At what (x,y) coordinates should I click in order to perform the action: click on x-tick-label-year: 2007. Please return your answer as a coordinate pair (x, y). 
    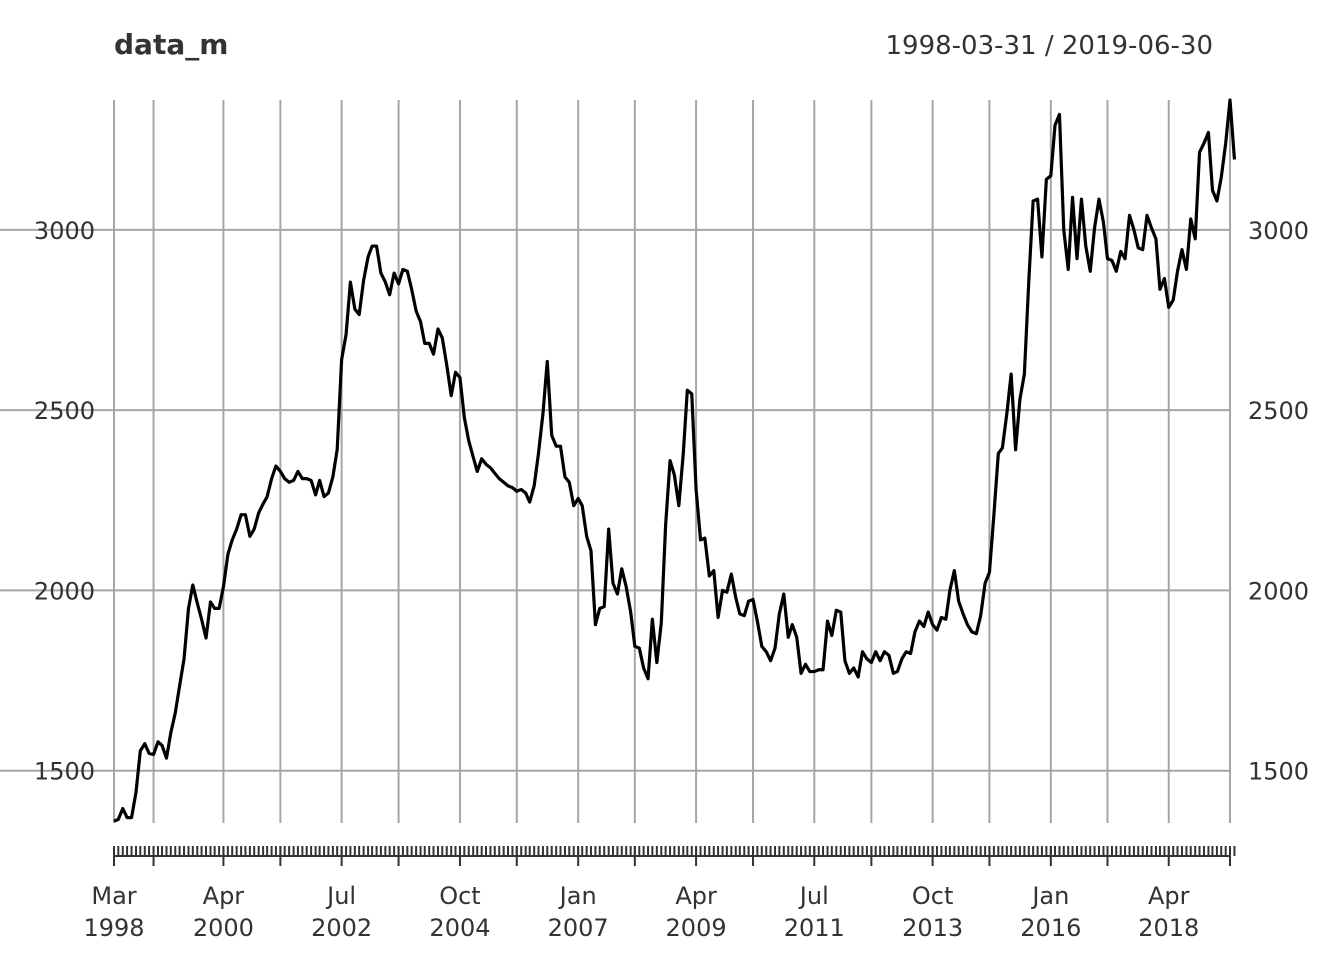
    Looking at the image, I should click on (578, 928).